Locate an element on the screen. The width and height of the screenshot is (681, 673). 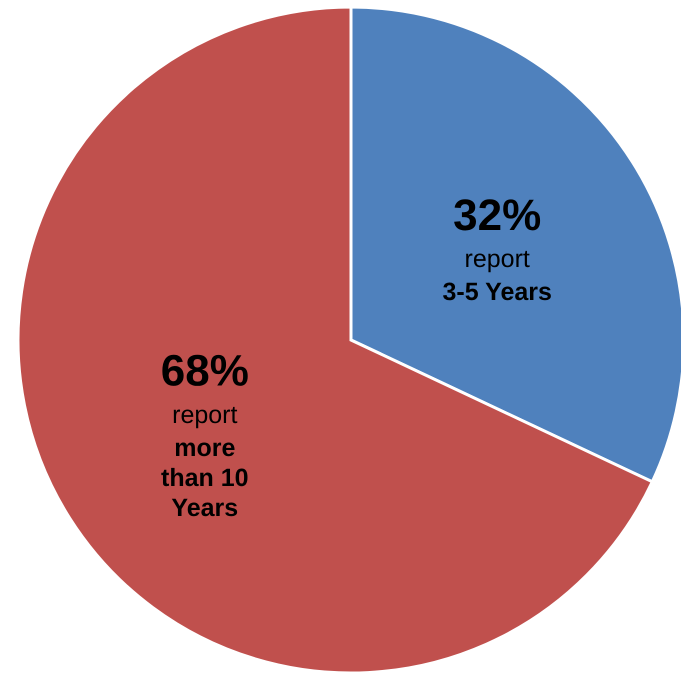
data-label: 32% is located at coordinates (497, 215).